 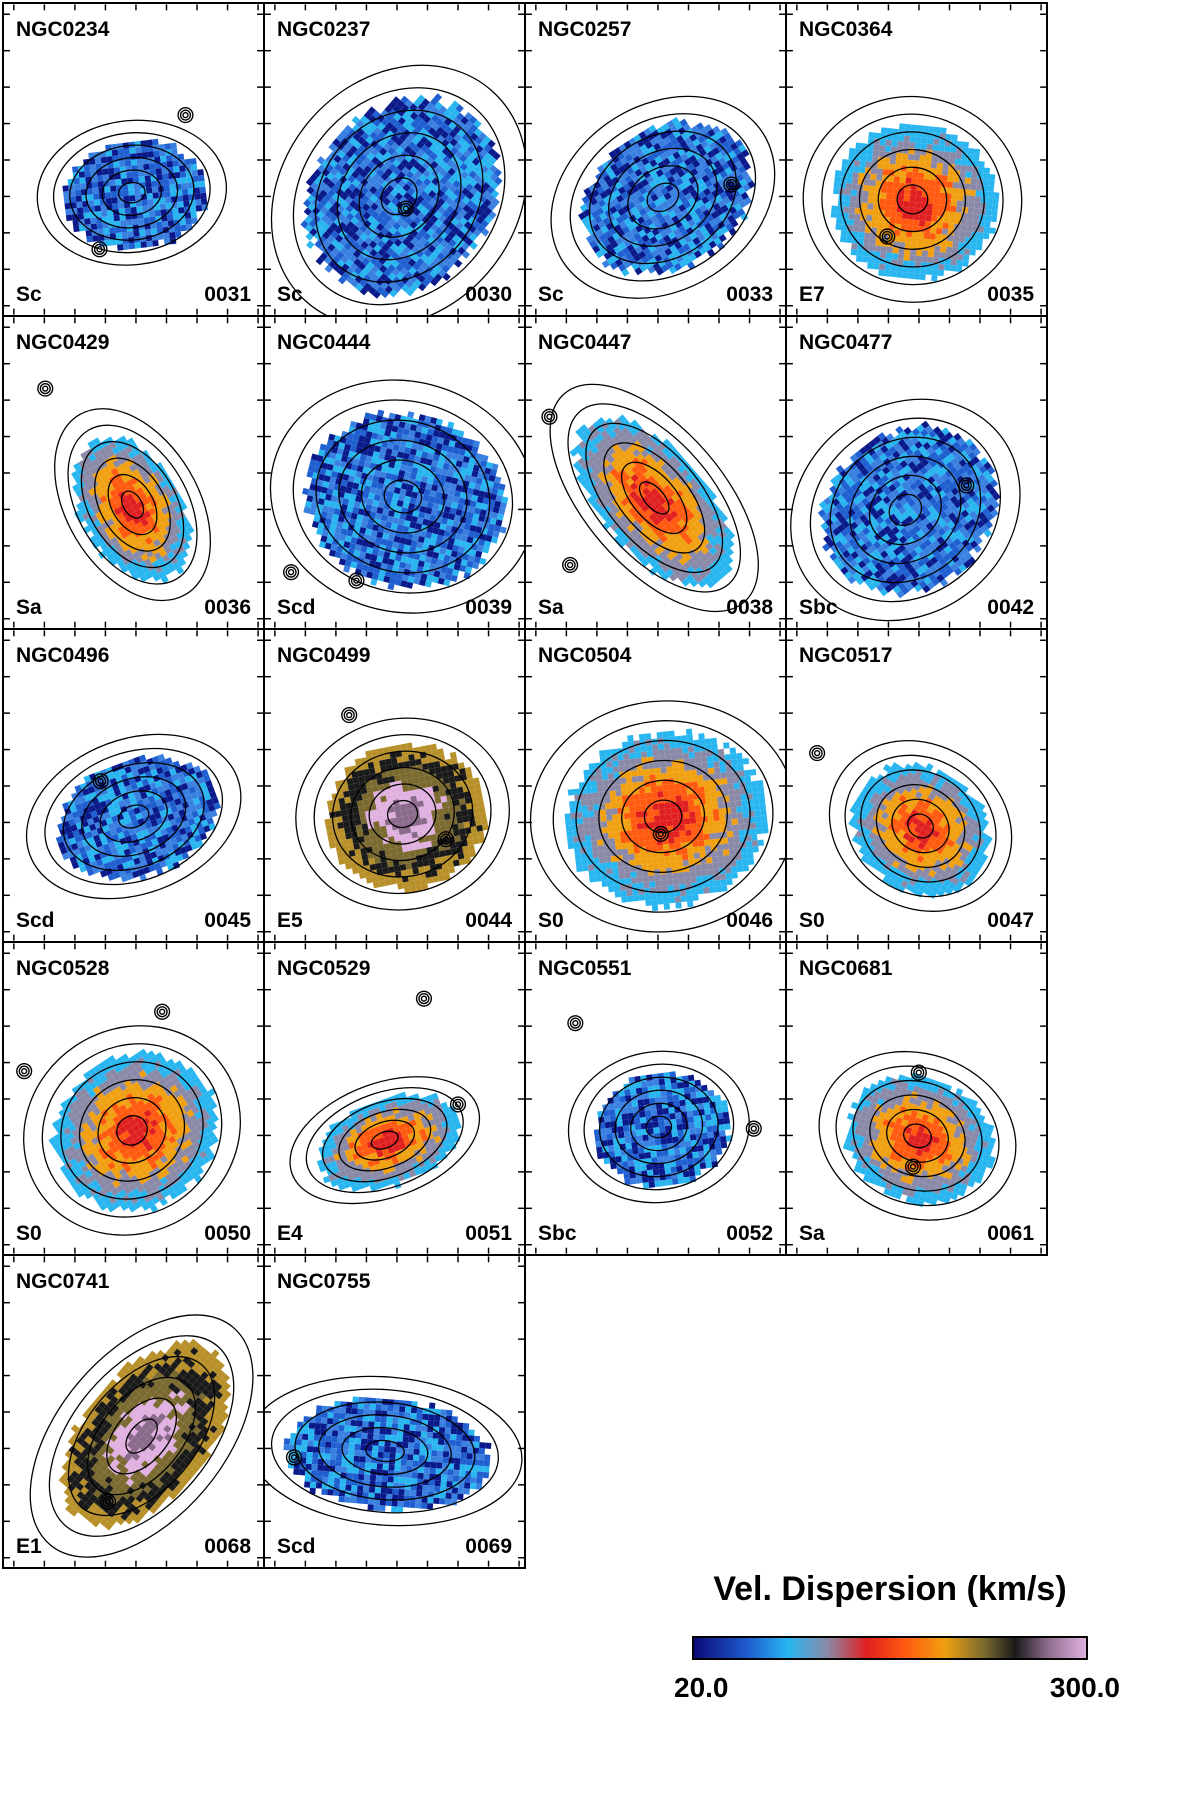 I want to click on isophote-contour, so click(x=403, y=496).